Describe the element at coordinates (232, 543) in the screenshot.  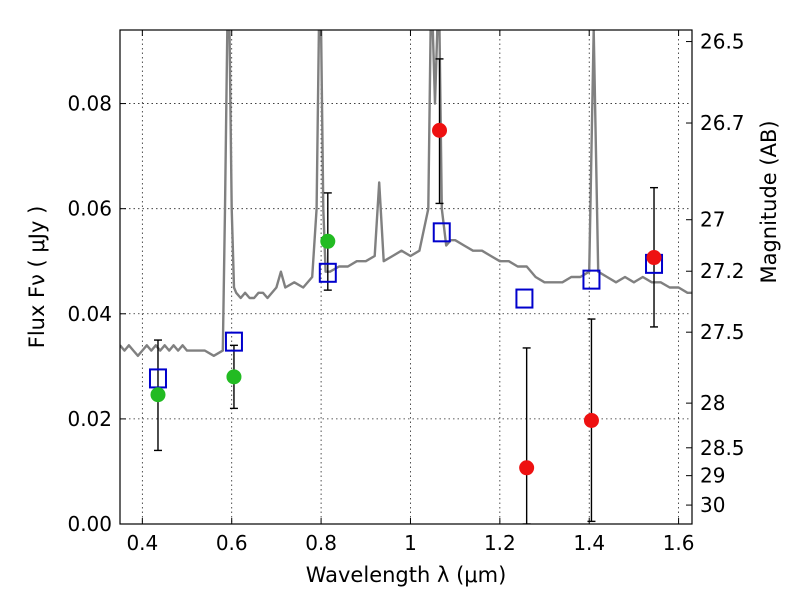
I see `x-tick-label: 0.6` at that location.